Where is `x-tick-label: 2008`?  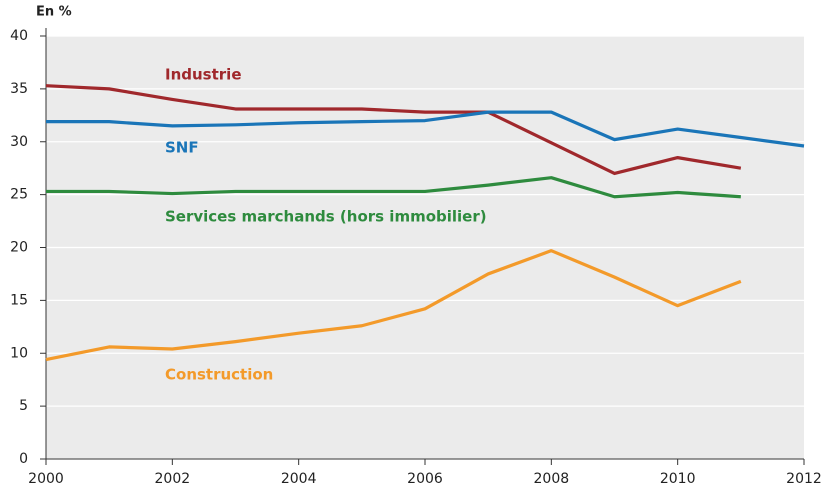
x-tick-label: 2008 is located at coordinates (552, 479).